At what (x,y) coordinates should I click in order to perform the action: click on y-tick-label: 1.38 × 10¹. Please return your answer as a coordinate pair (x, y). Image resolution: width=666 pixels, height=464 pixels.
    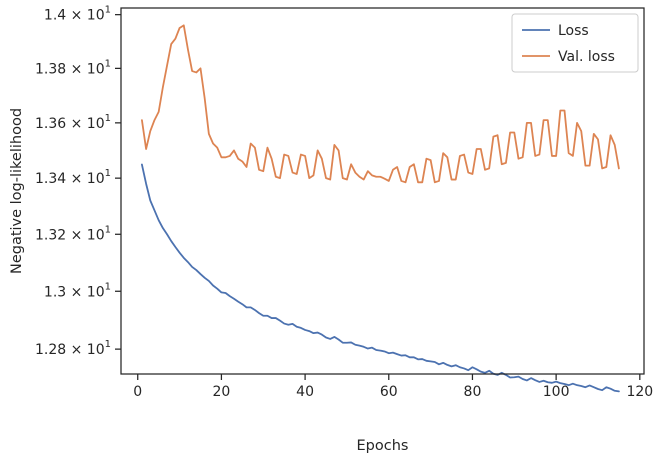
    Looking at the image, I should click on (73, 67).